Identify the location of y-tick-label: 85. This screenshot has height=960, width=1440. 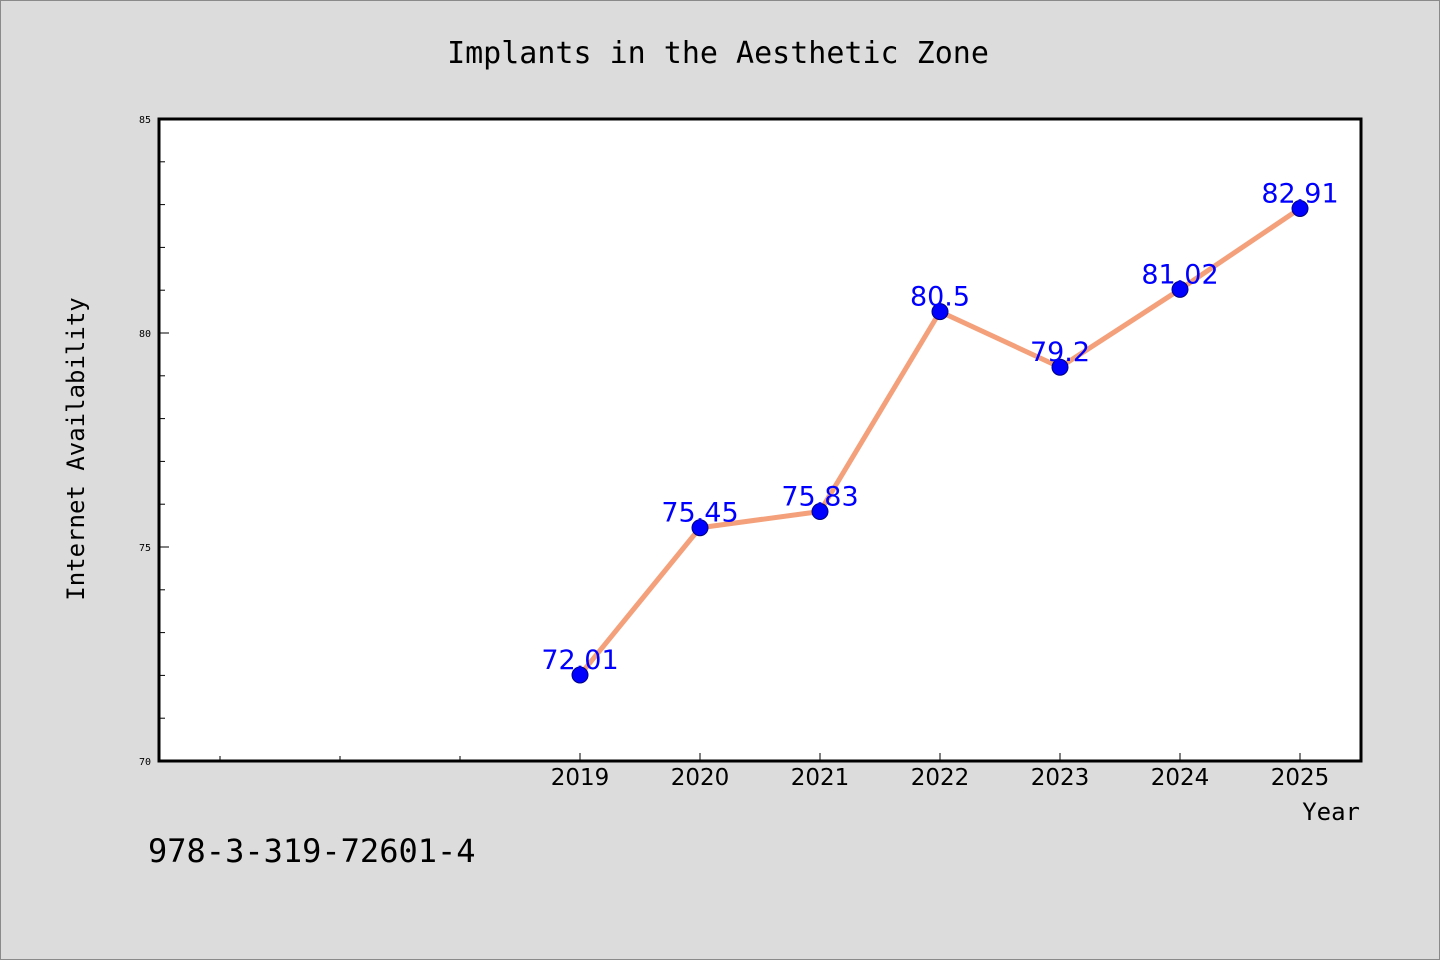
(145, 120).